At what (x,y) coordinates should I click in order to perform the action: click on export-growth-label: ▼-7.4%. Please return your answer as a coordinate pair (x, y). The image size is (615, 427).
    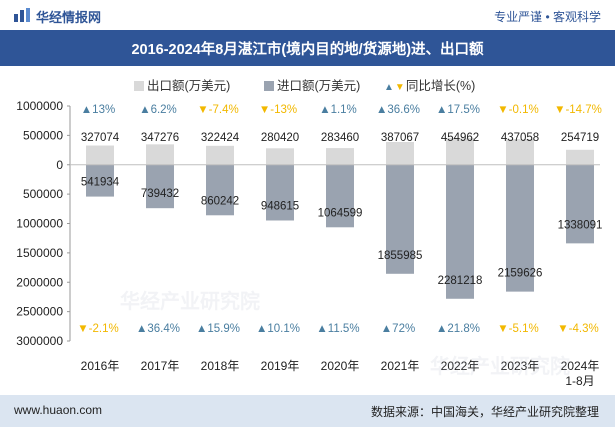
    Looking at the image, I should click on (217, 110).